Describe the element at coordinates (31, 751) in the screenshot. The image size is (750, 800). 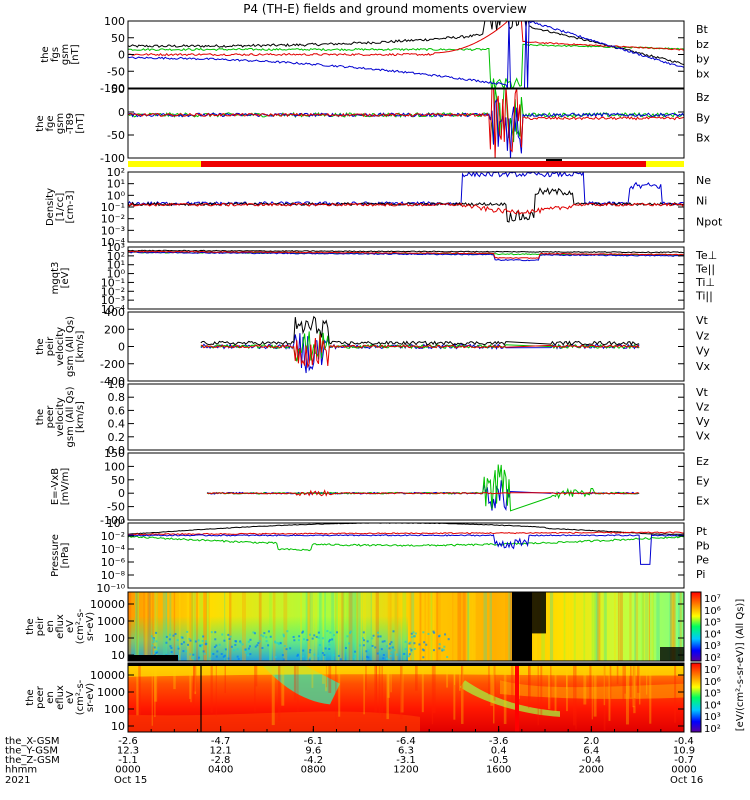
I see `x-row-label: the_Y-GSM` at that location.